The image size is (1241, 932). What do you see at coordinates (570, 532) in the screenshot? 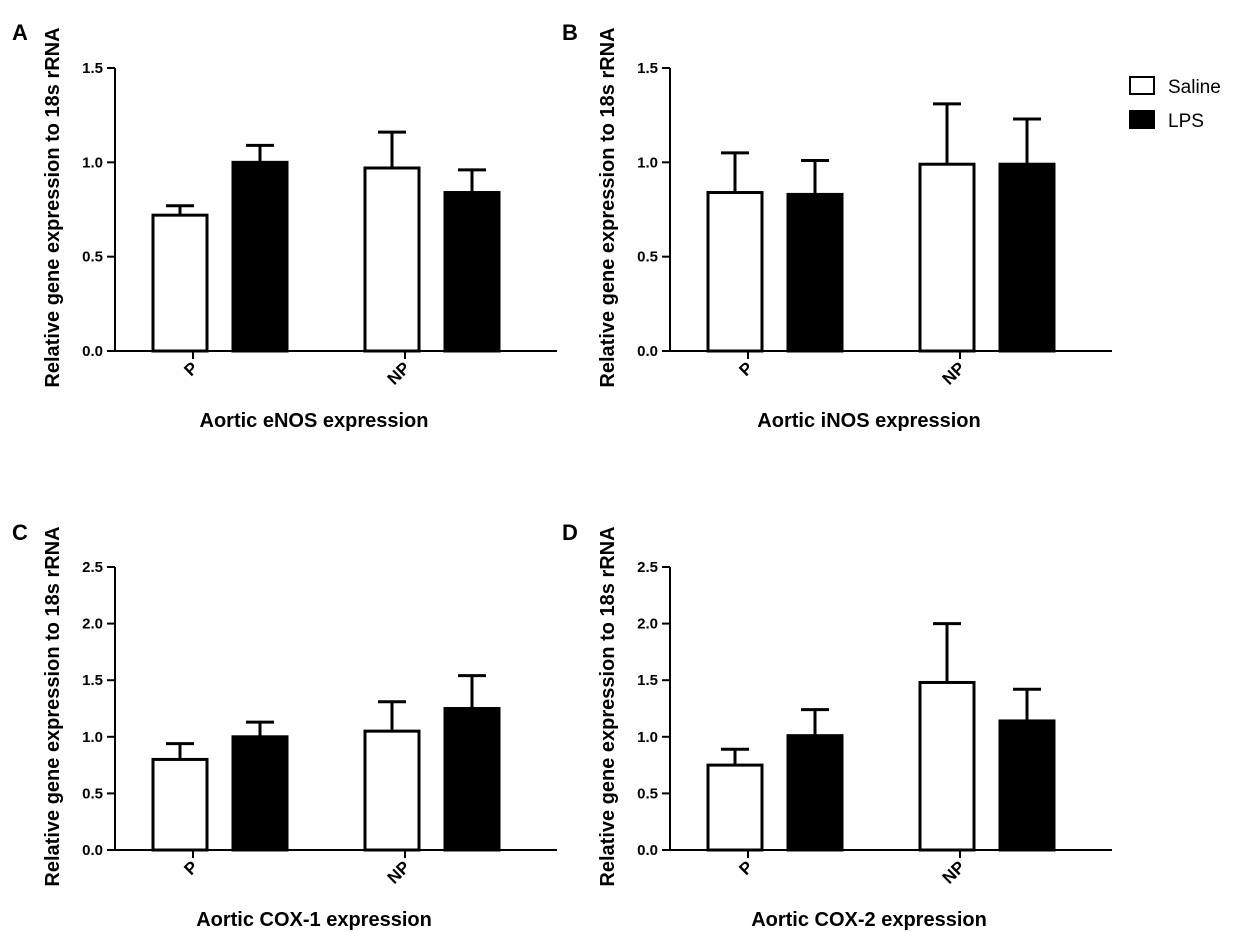
I see `panel-letter: D` at bounding box center [570, 532].